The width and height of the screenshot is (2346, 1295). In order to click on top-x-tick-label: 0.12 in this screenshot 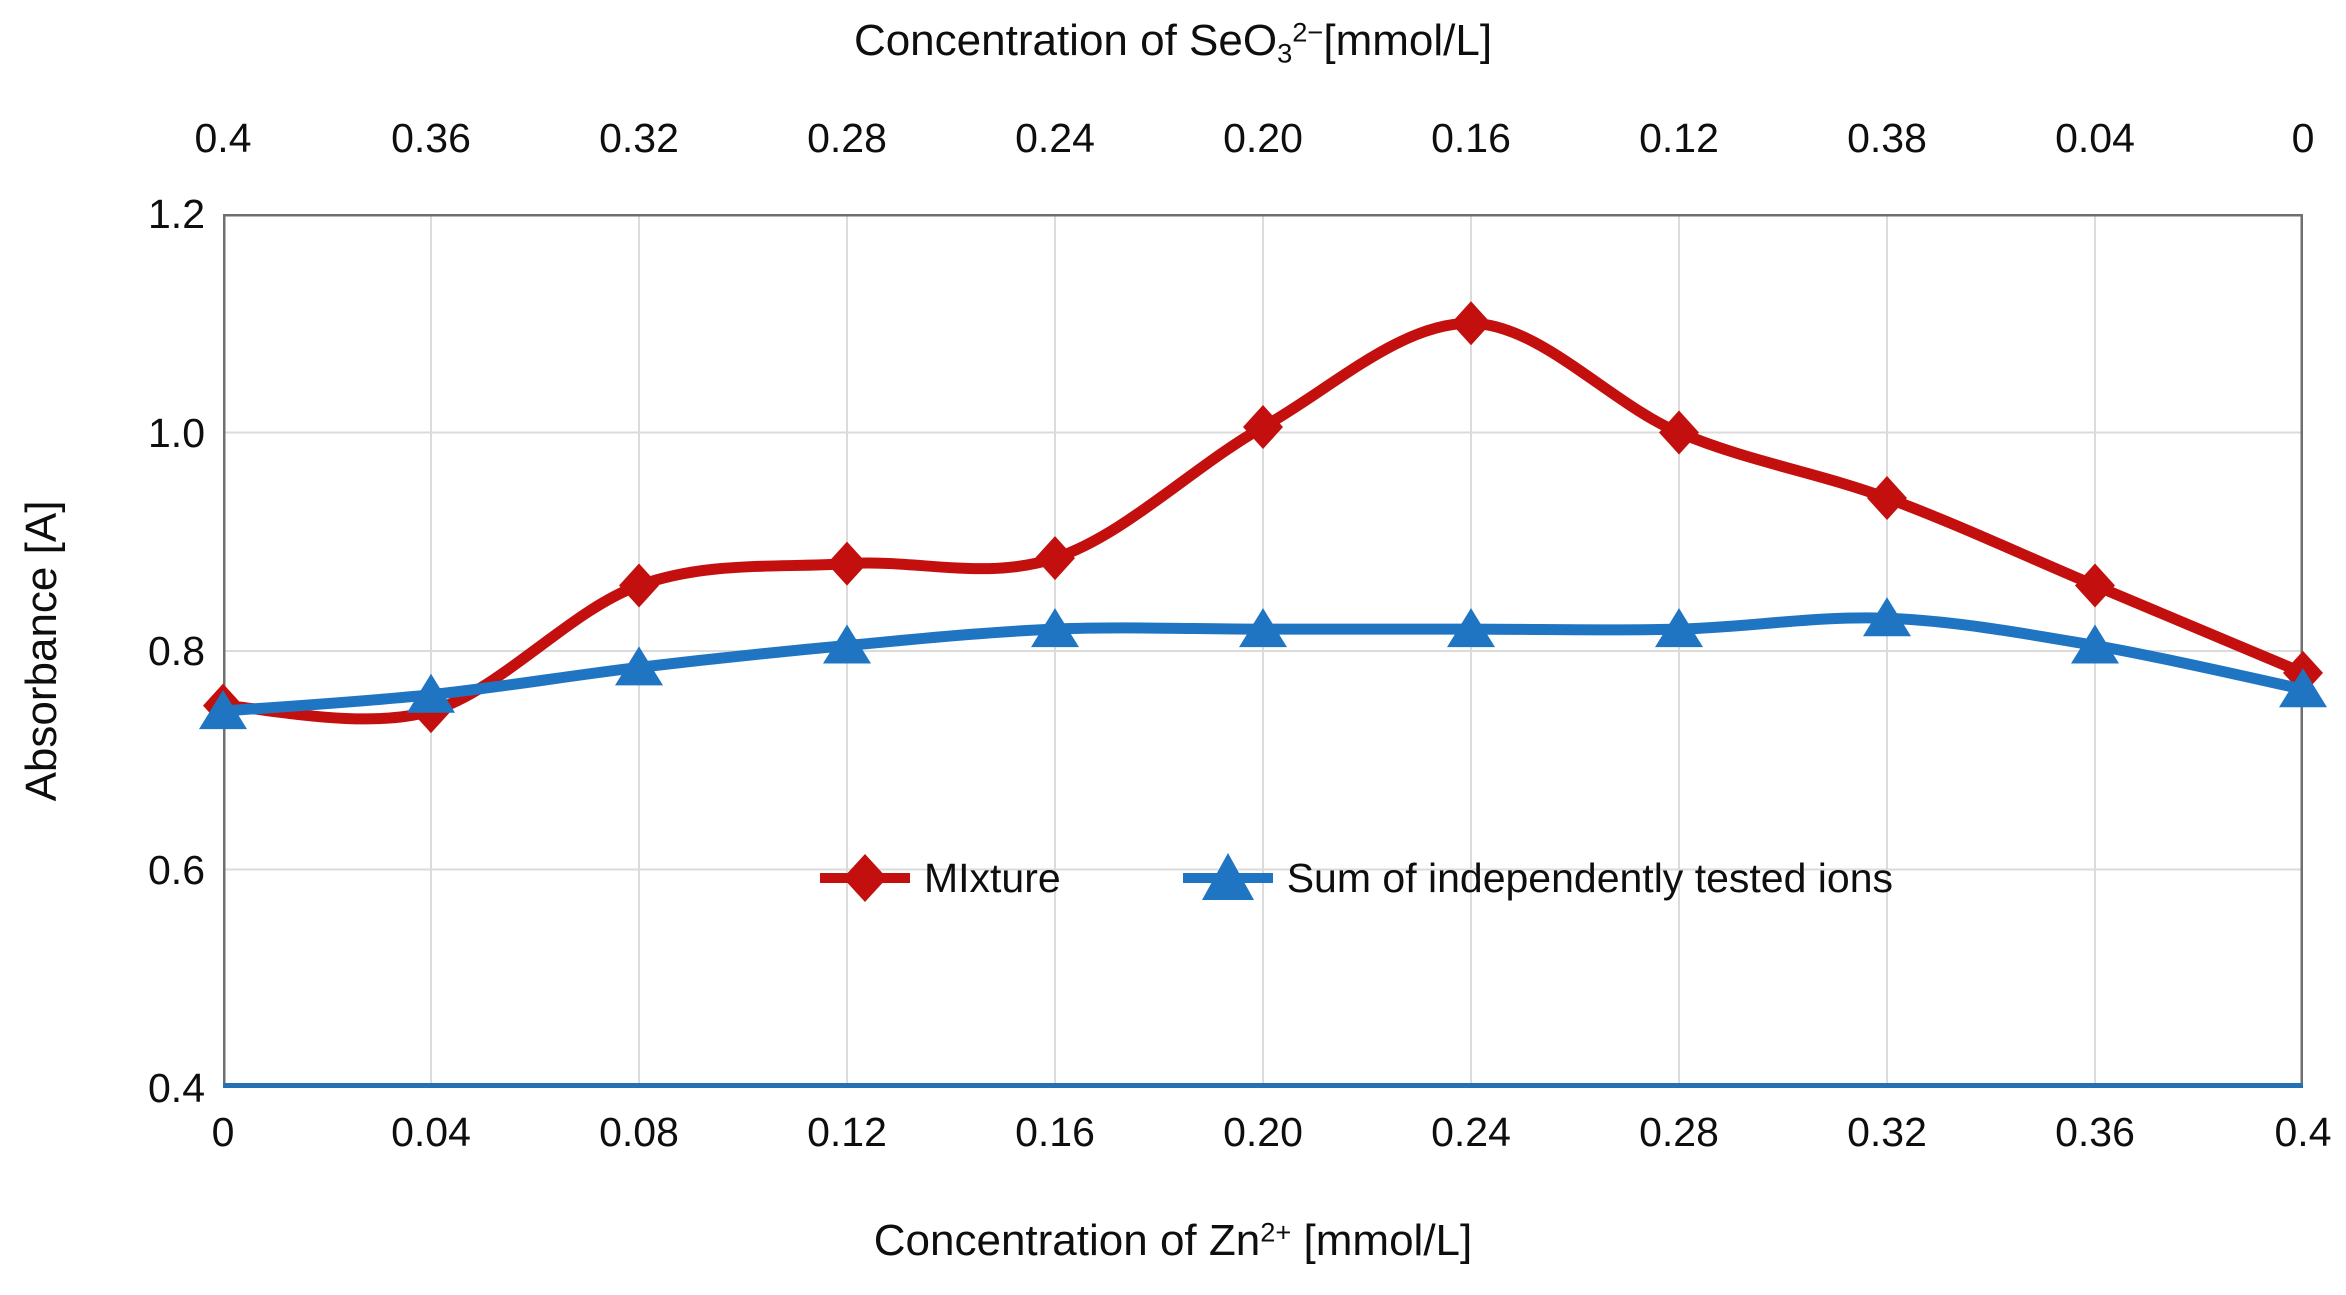, I will do `click(1679, 138)`.